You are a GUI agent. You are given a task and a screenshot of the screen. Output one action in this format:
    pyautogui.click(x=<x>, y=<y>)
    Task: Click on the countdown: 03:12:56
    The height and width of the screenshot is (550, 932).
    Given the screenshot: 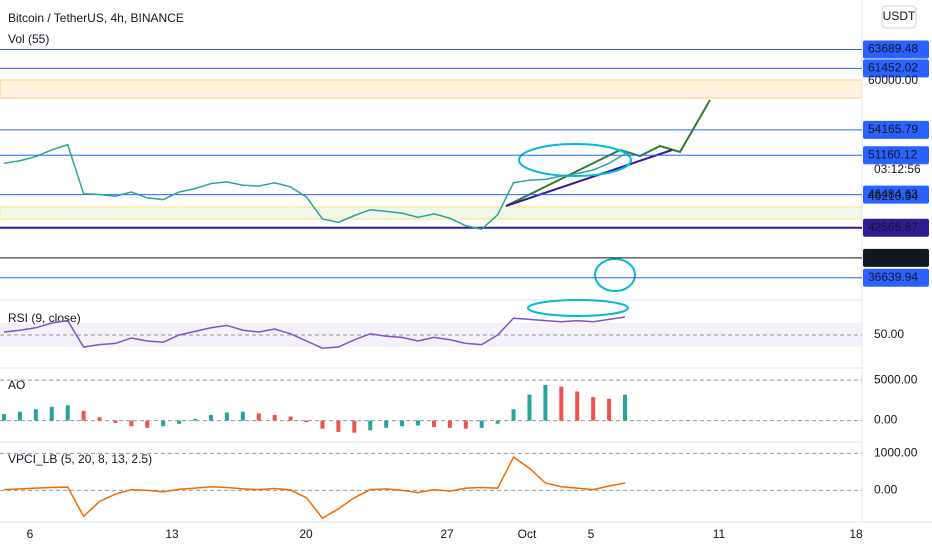 What is the action you would take?
    pyautogui.click(x=897, y=169)
    